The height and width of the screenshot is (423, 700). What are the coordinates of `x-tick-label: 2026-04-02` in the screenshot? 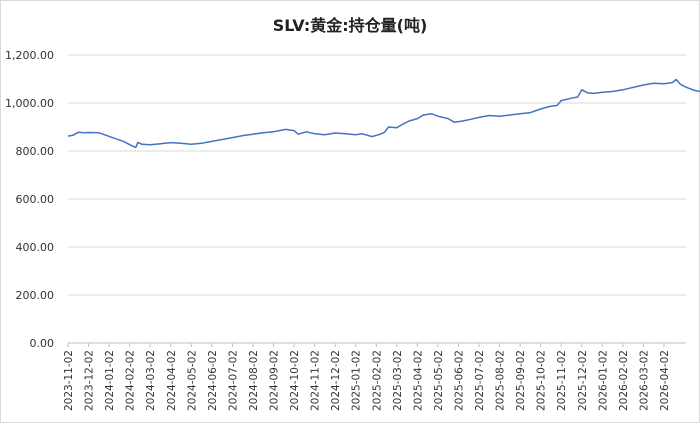 It's located at (665, 380).